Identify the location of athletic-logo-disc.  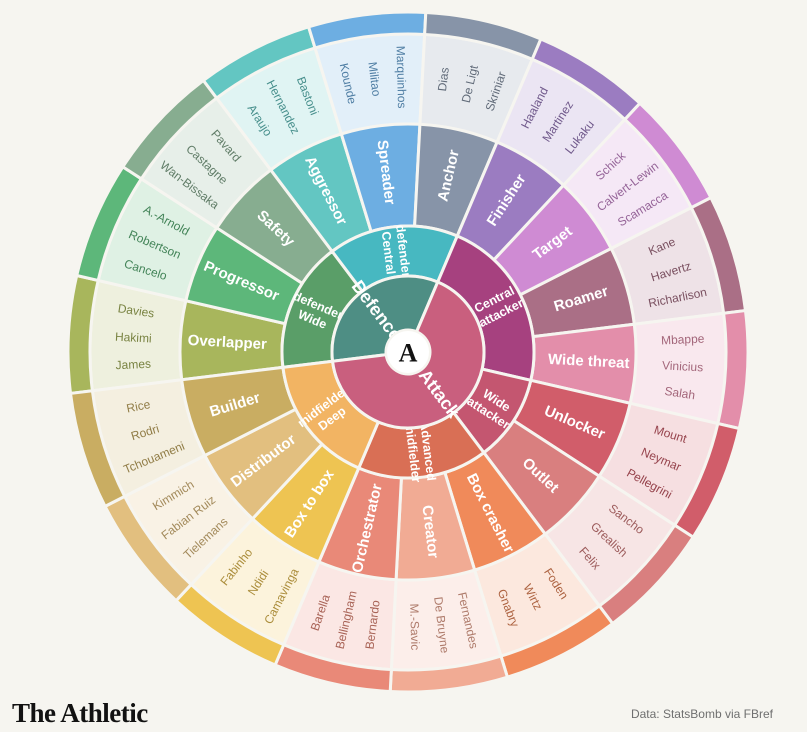
(408, 352).